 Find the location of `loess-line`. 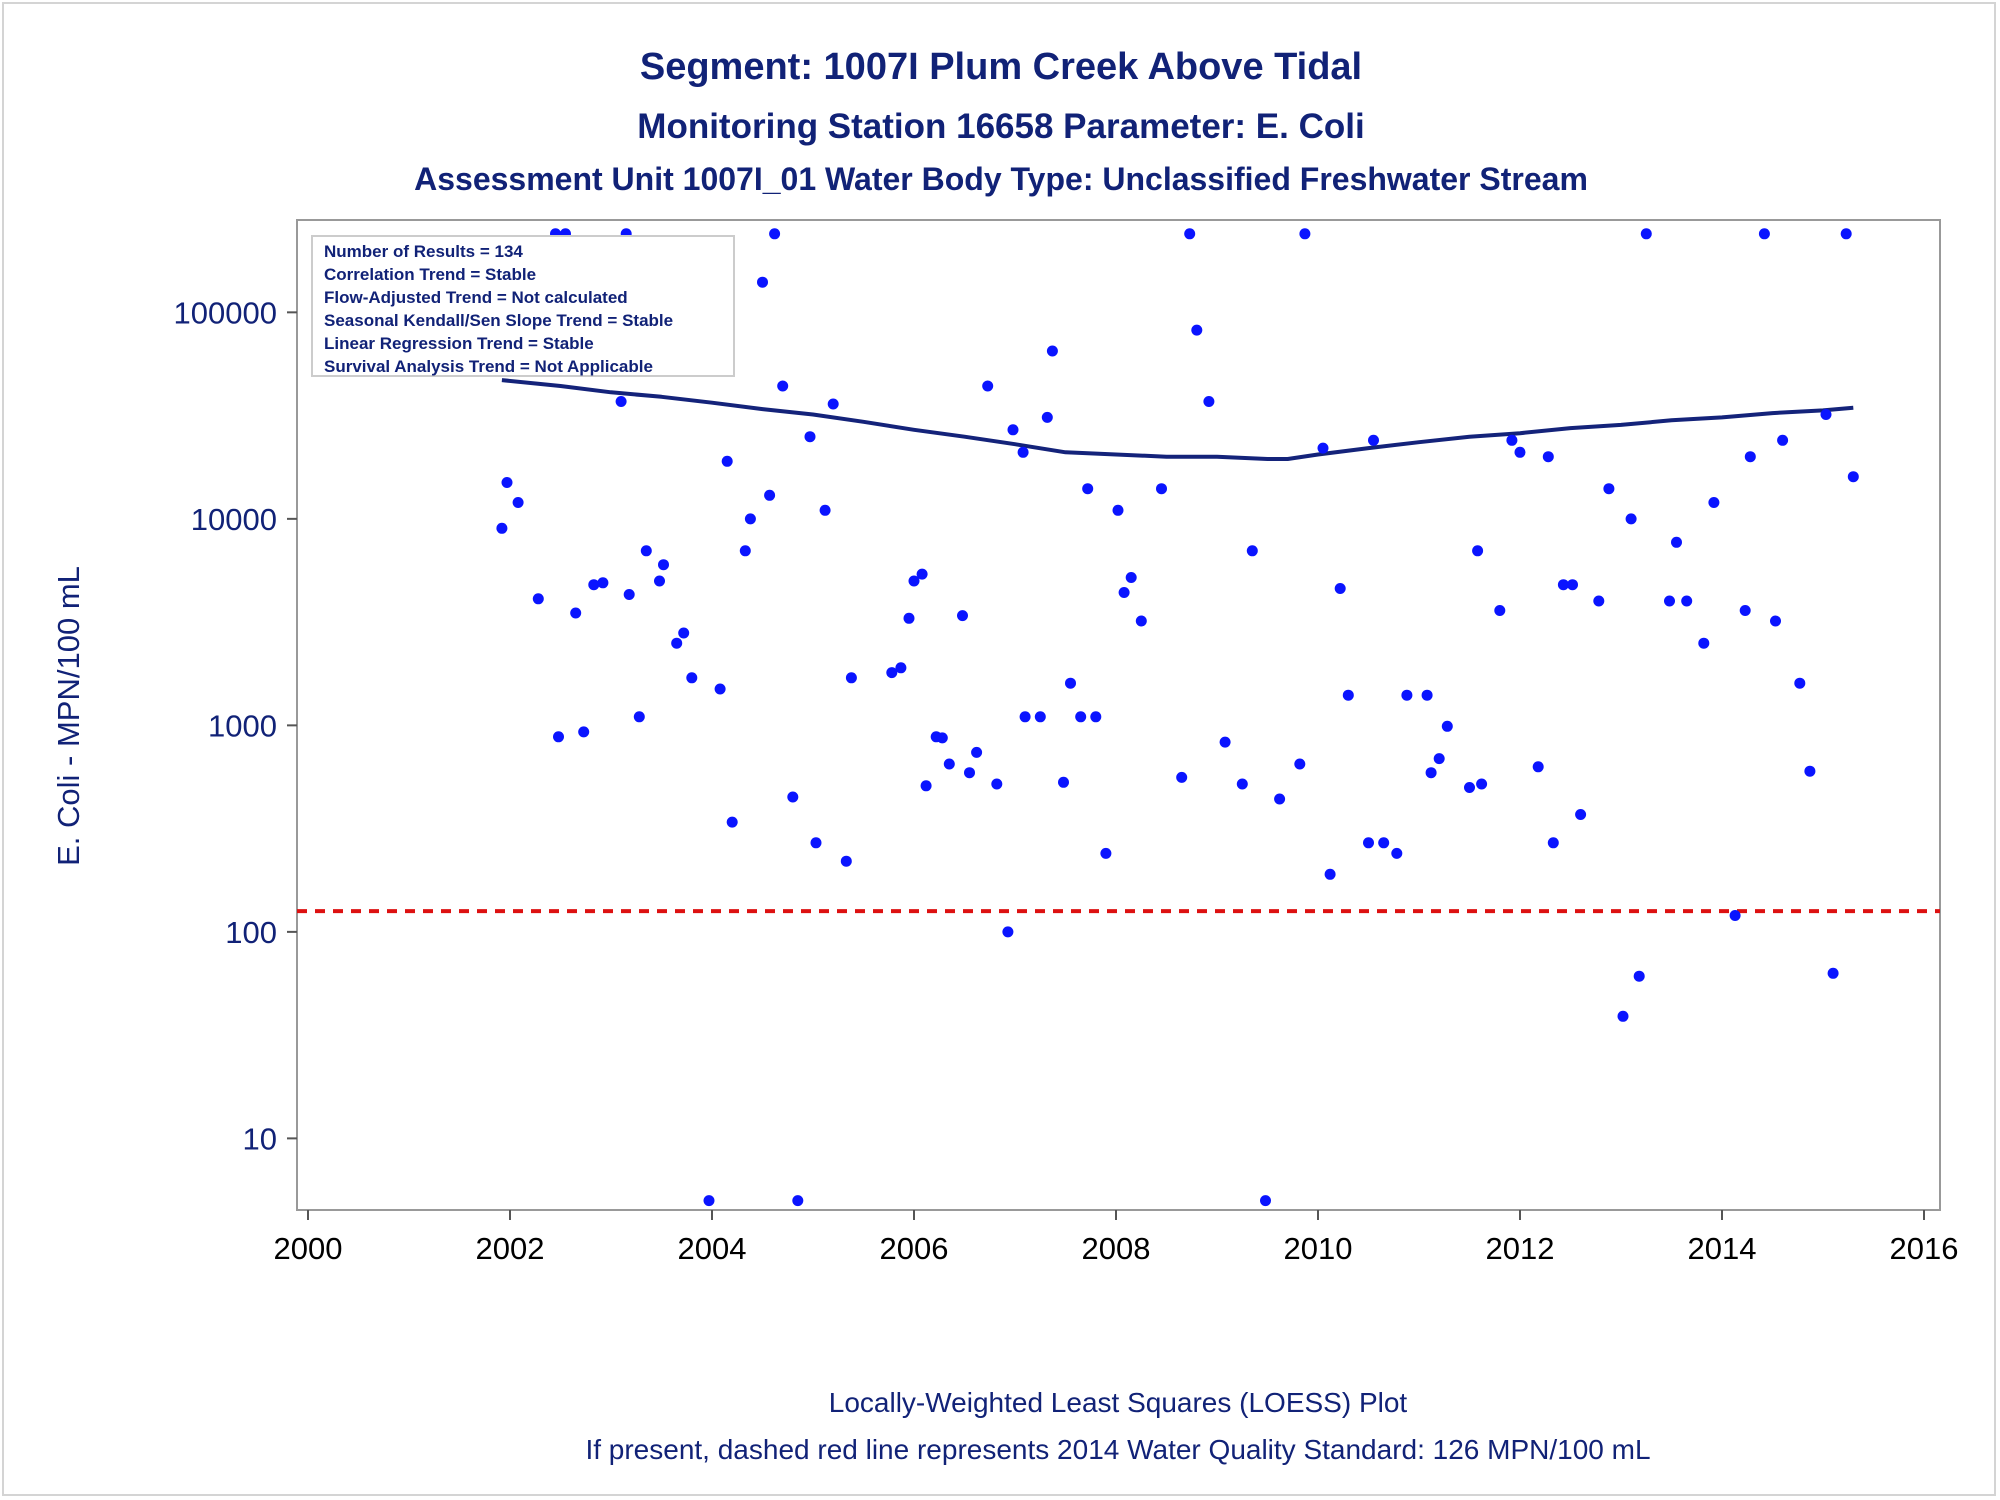

loess-line is located at coordinates (1177, 419).